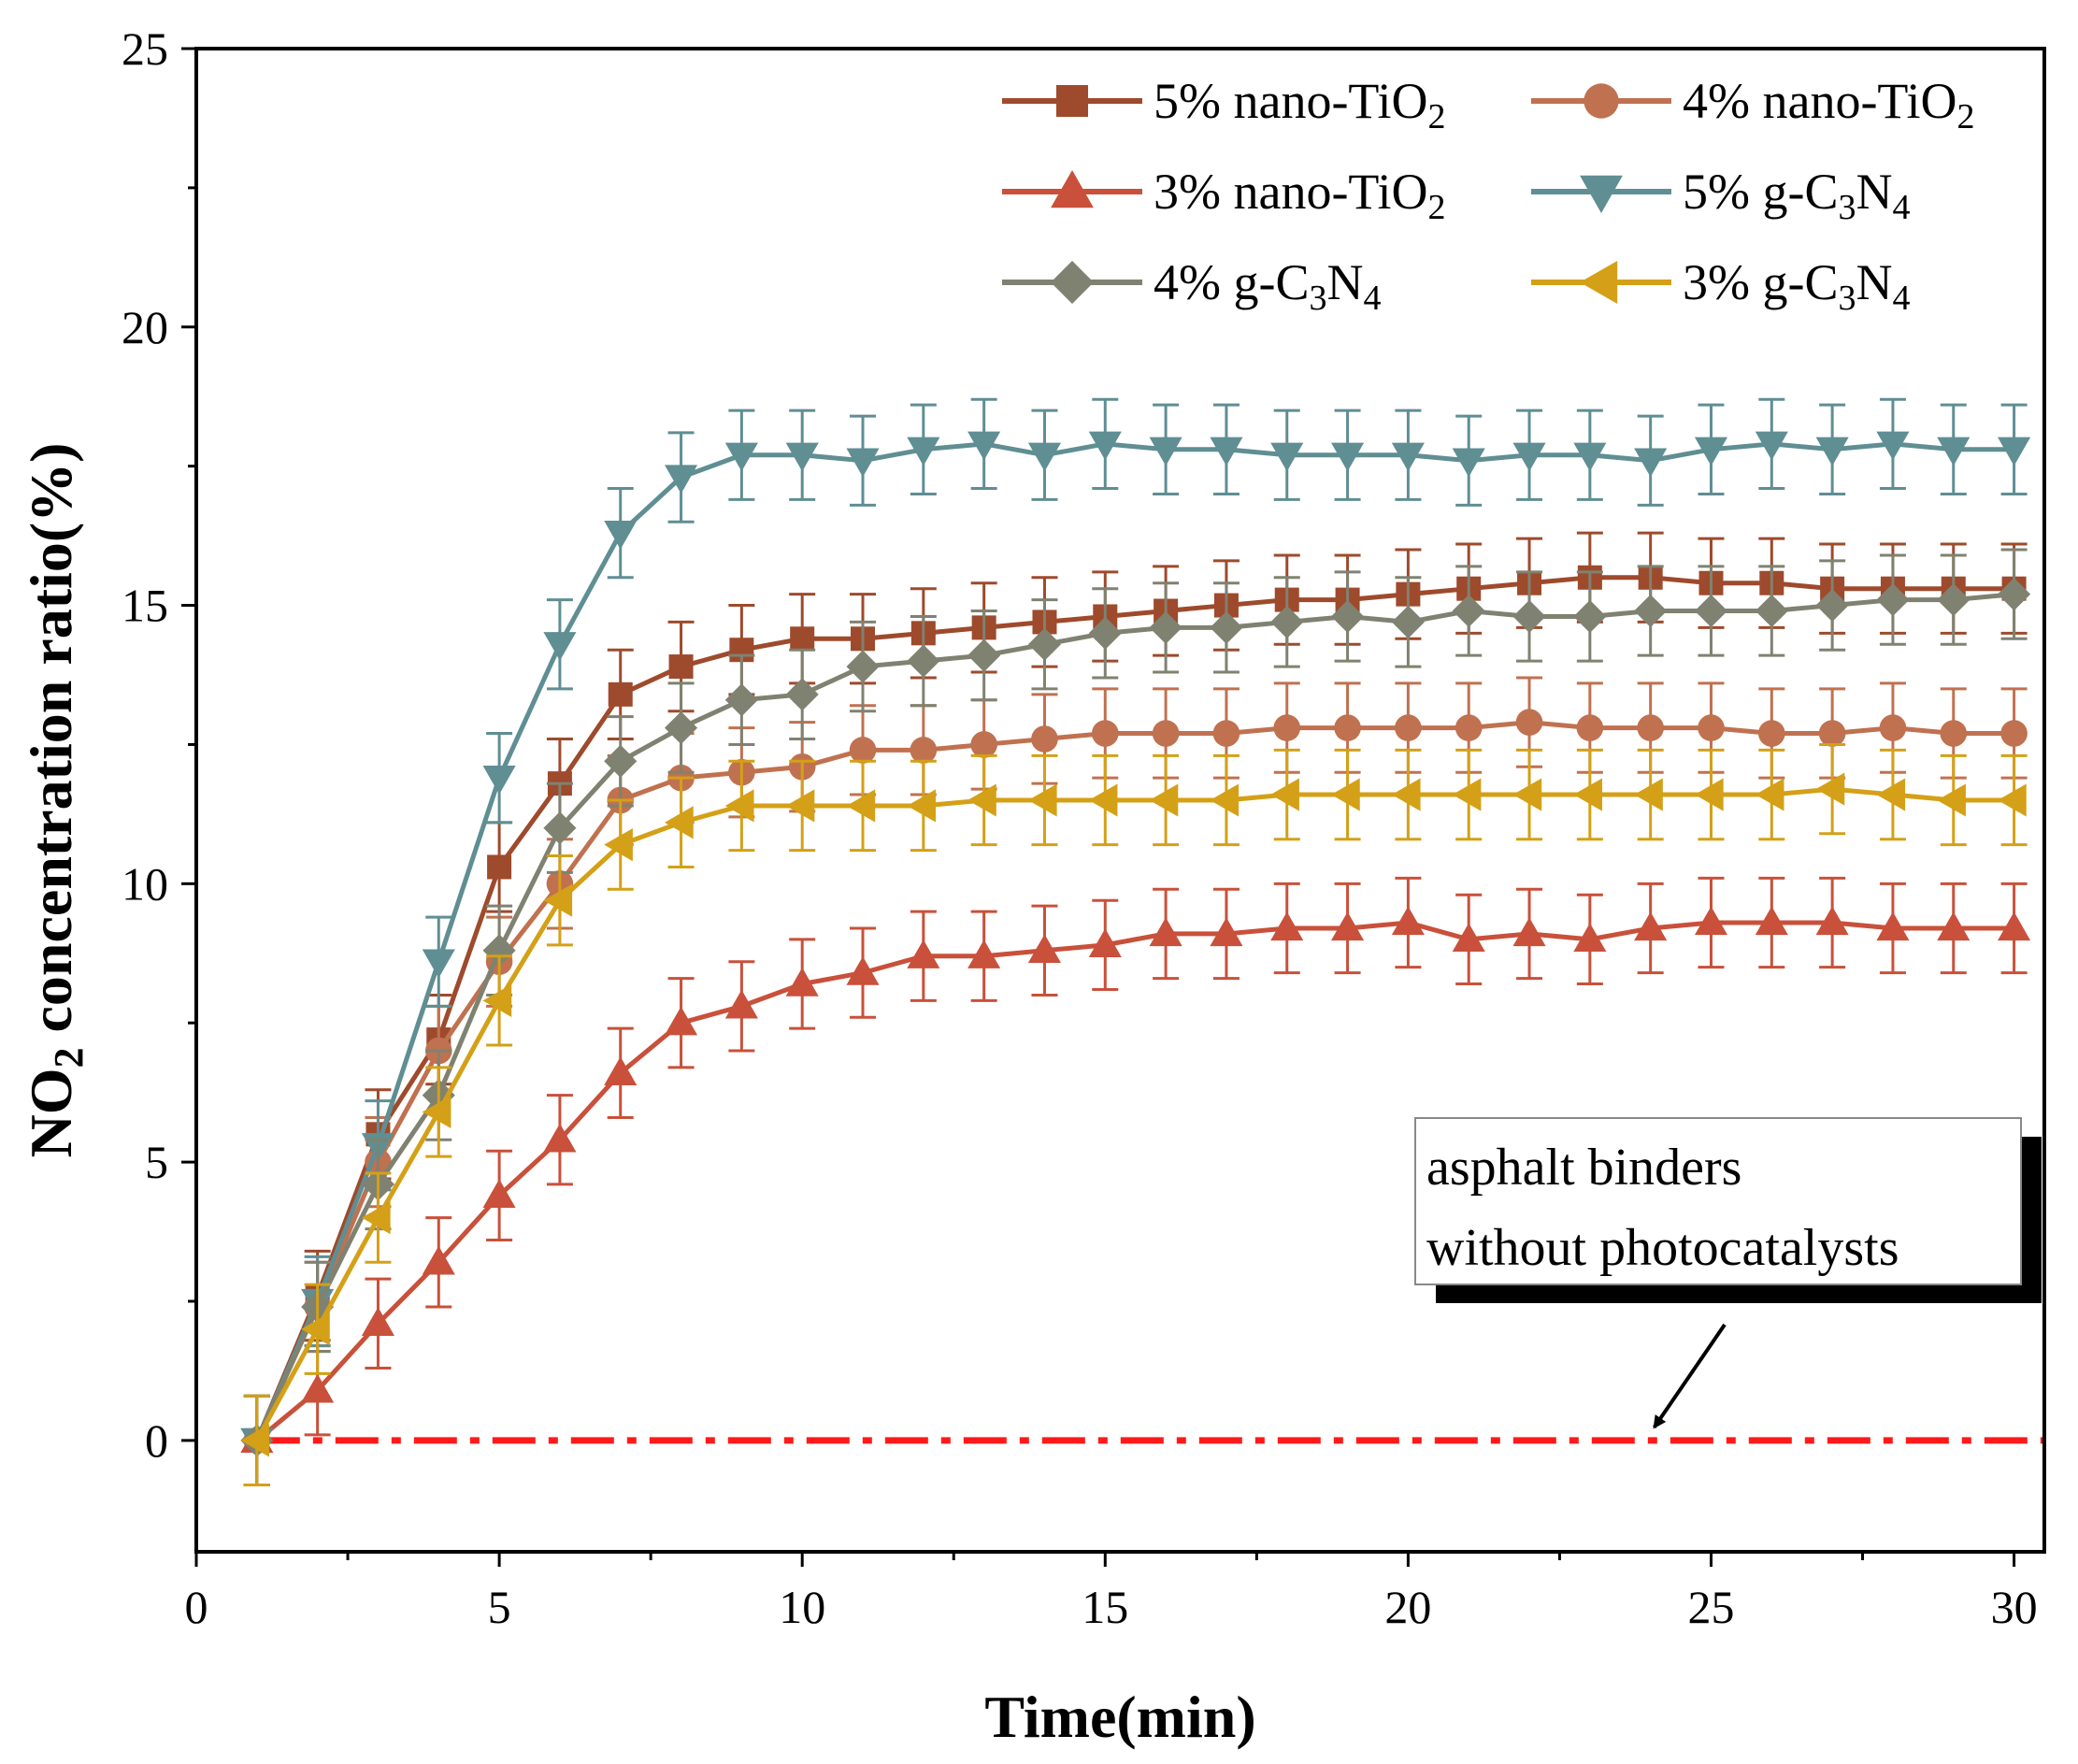 The height and width of the screenshot is (1764, 2078). I want to click on legend-entry: 4% nano-TiO2, so click(1753, 104).